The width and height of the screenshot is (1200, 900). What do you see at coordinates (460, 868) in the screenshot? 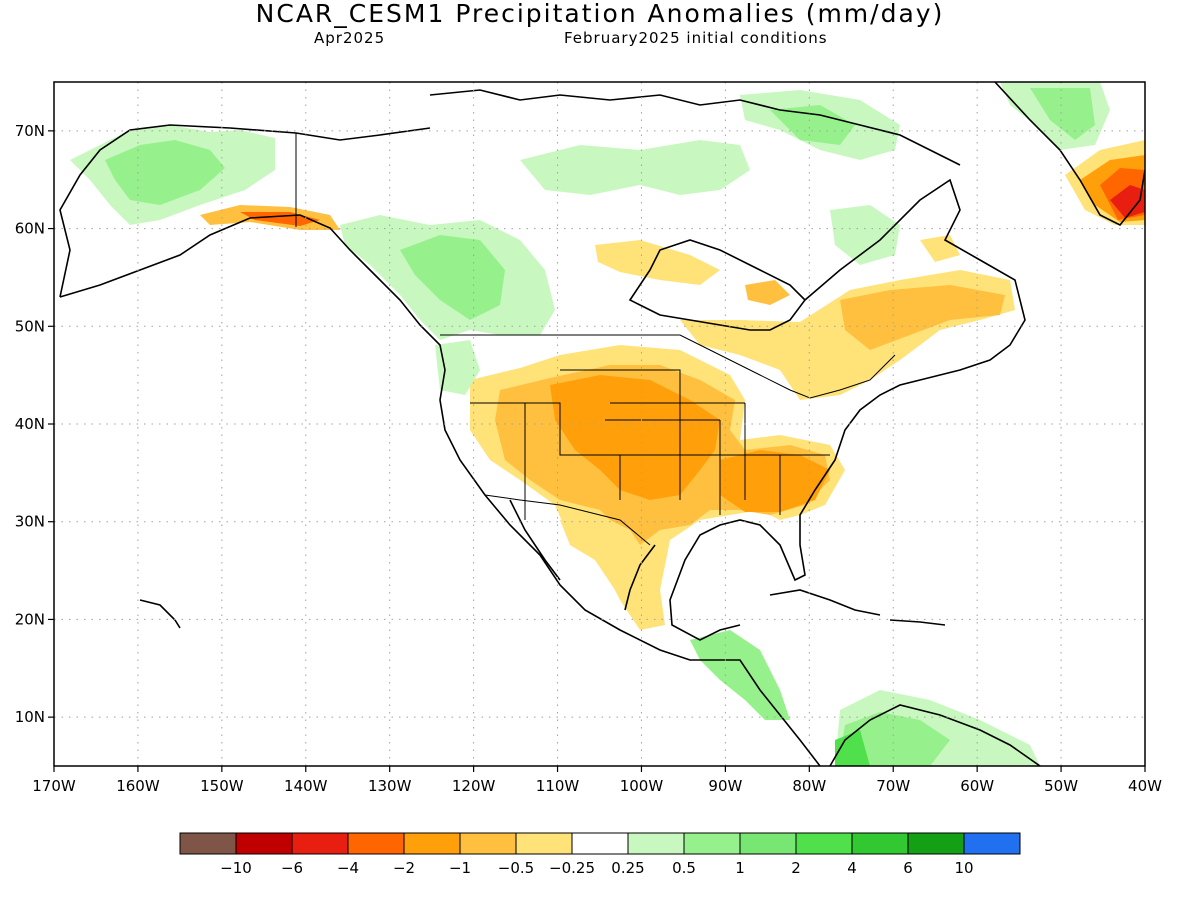
I see `colorbar-label: −1` at bounding box center [460, 868].